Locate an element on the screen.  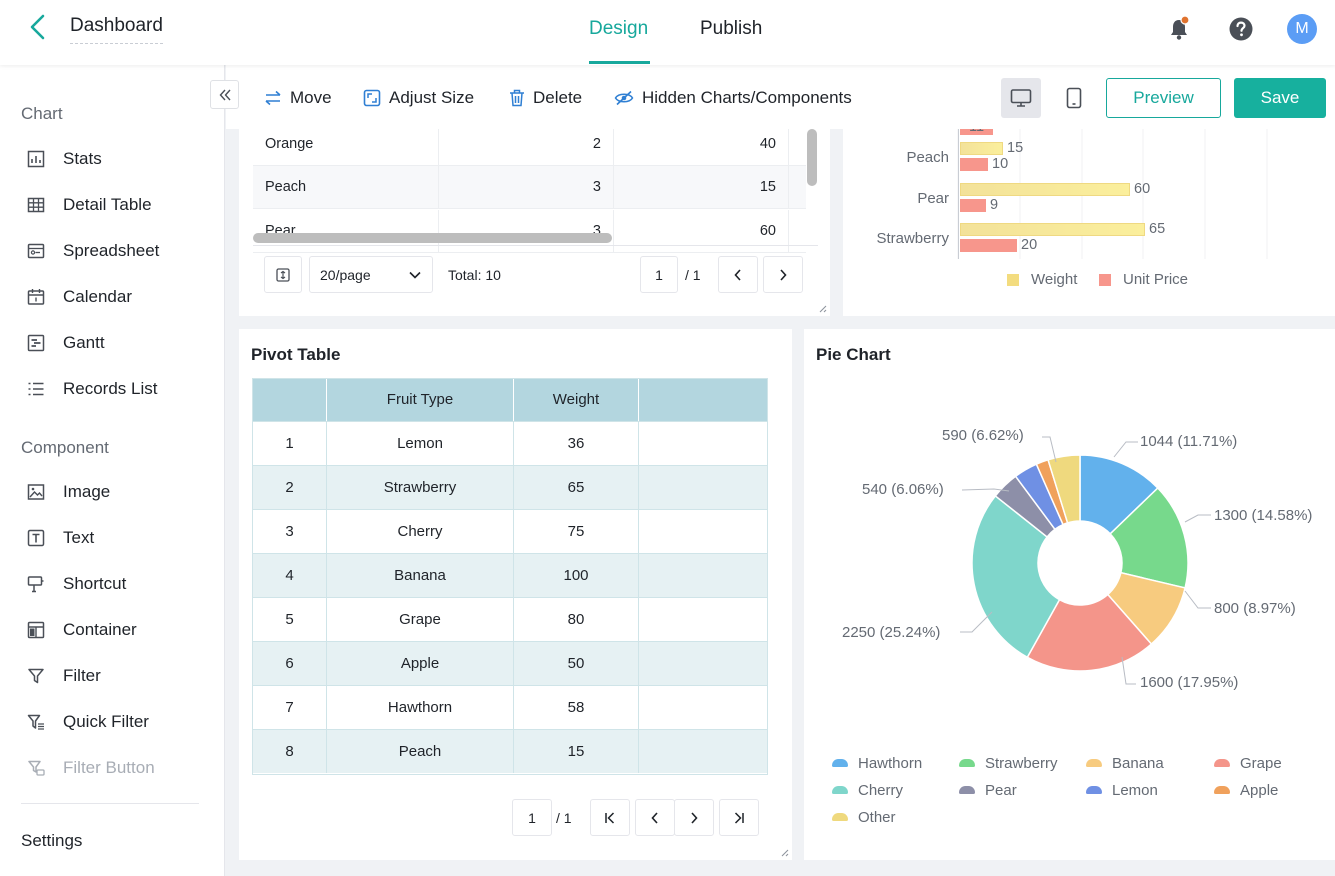
pie-slice-label: 2250 (25.24%) is located at coordinates (891, 632).